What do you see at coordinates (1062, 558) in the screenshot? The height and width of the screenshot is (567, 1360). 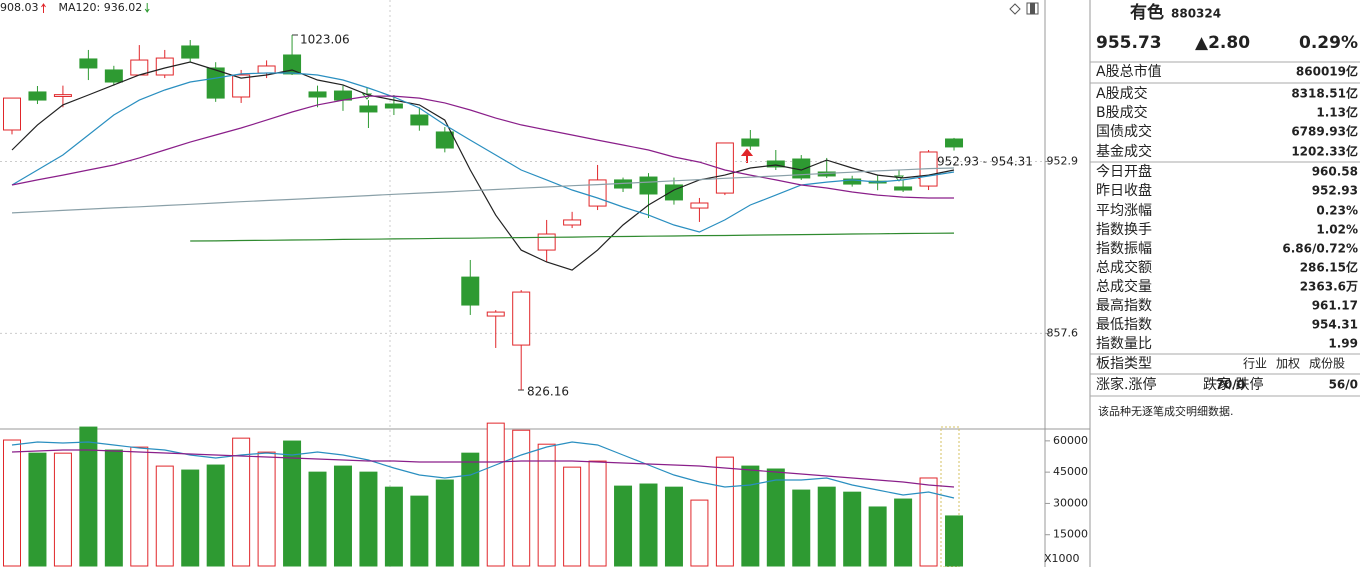 I see `volume-unit: X1000` at bounding box center [1062, 558].